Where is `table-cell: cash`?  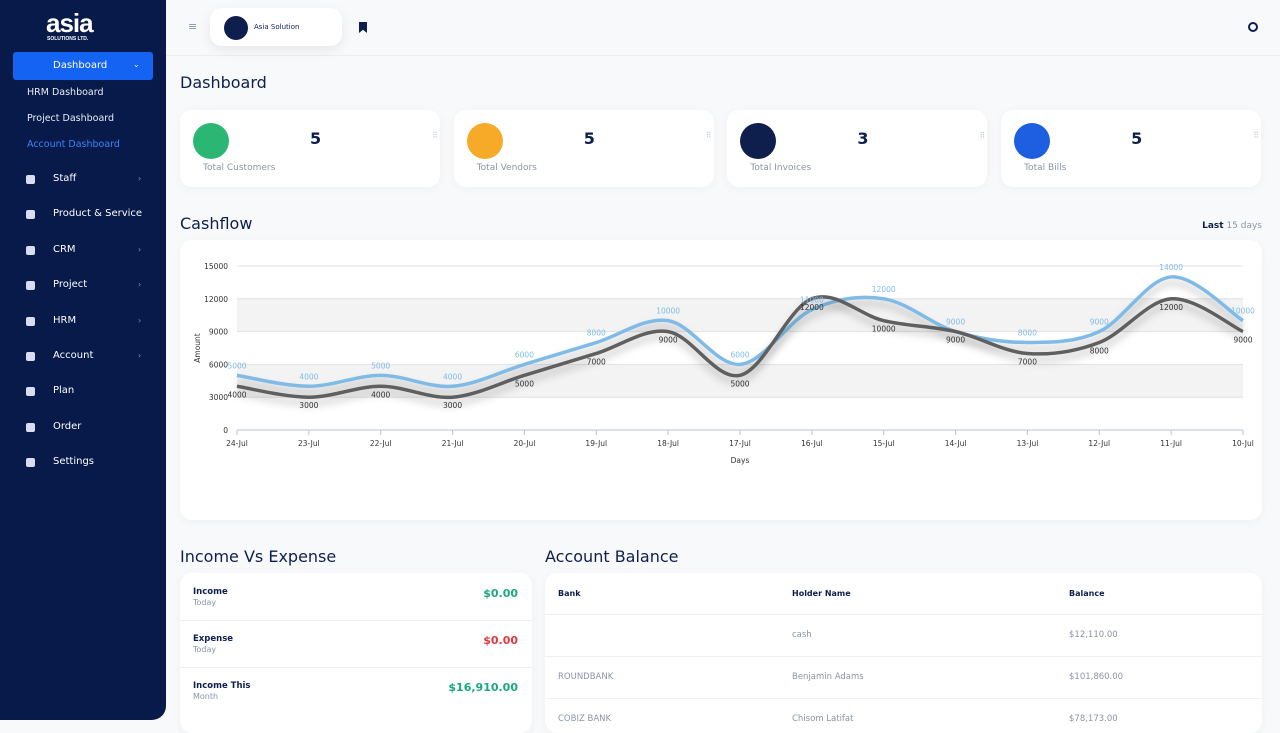
table-cell: cash is located at coordinates (802, 635).